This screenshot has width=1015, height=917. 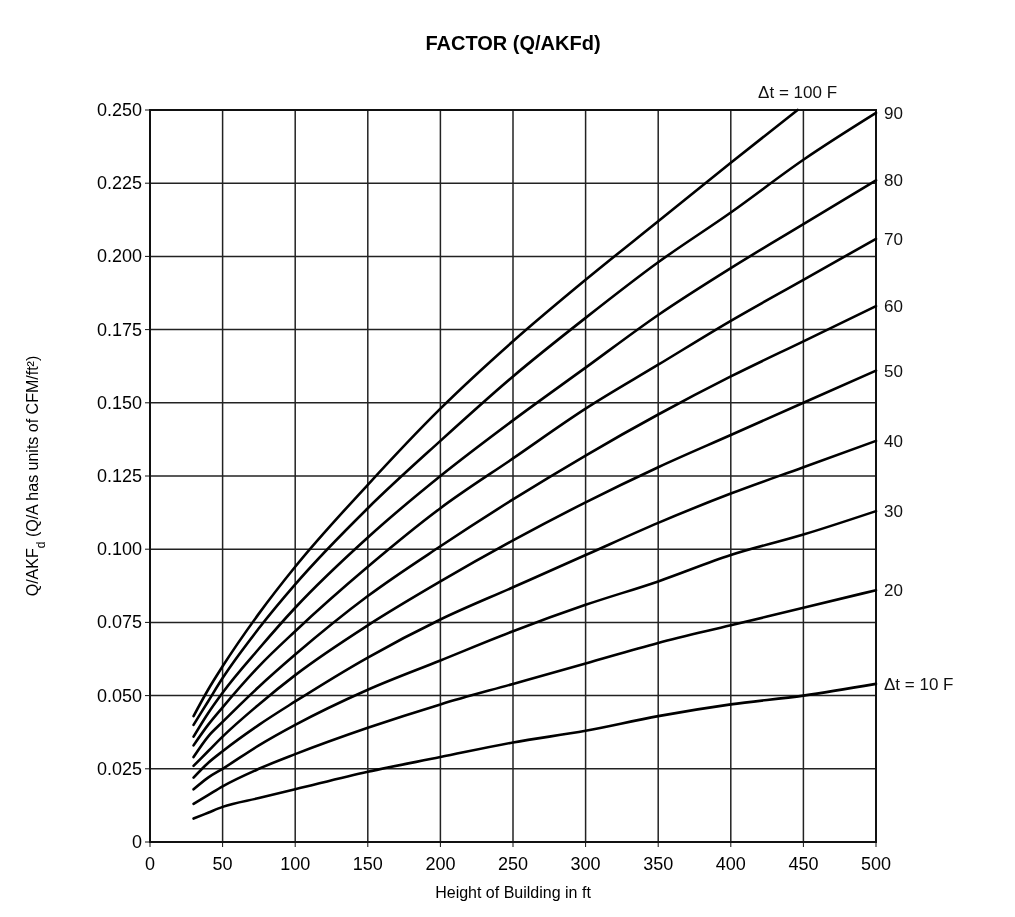 I want to click on series-label: 50, so click(x=893, y=371).